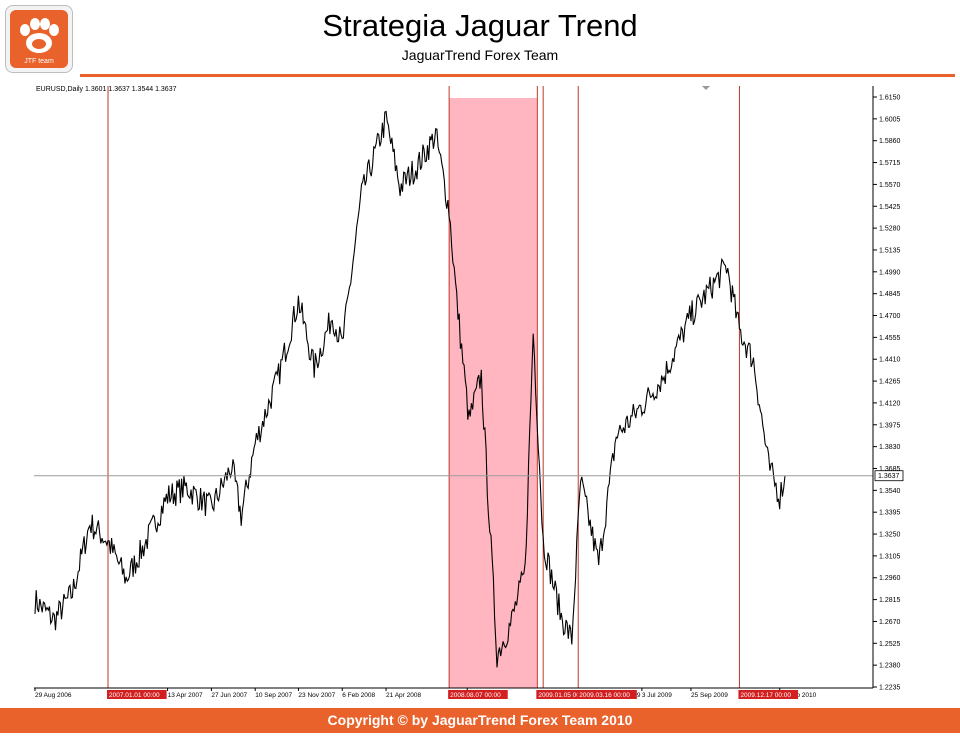  What do you see at coordinates (890, 272) in the screenshot?
I see `y-tick-label: 1.4990` at bounding box center [890, 272].